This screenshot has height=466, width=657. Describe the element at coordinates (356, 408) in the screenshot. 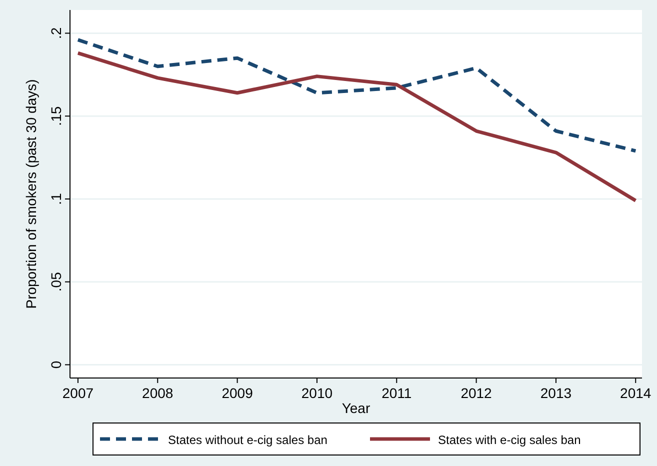

I see `x-axis-title: Year` at that location.